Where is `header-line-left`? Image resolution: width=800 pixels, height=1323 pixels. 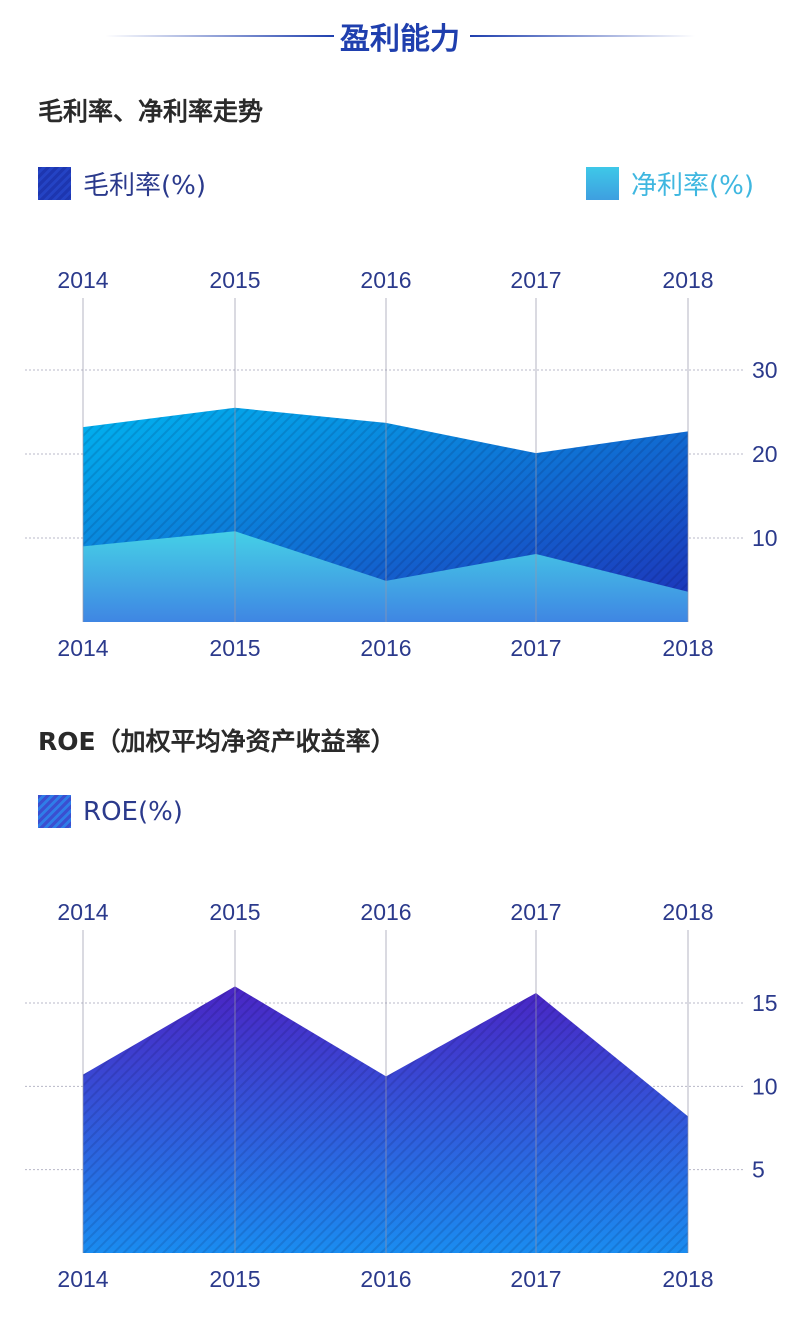
header-line-left is located at coordinates (220, 36).